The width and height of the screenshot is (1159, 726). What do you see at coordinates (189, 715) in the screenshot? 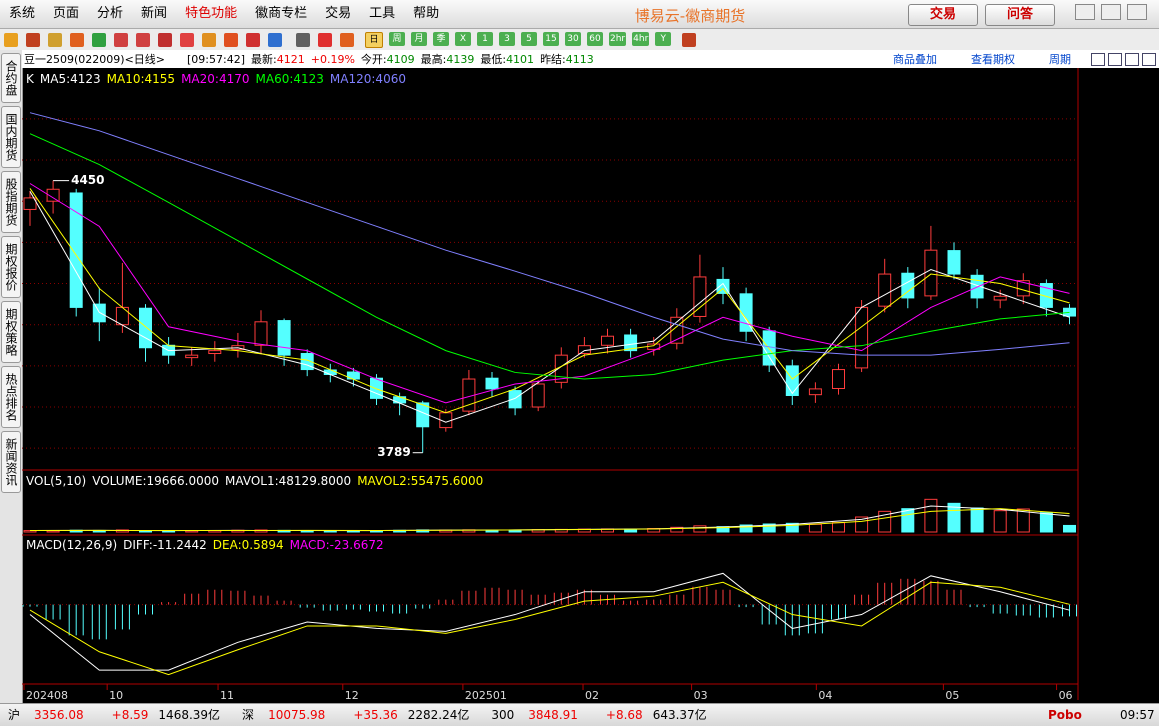
I see `index-amount: 1468.39亿` at bounding box center [189, 715].